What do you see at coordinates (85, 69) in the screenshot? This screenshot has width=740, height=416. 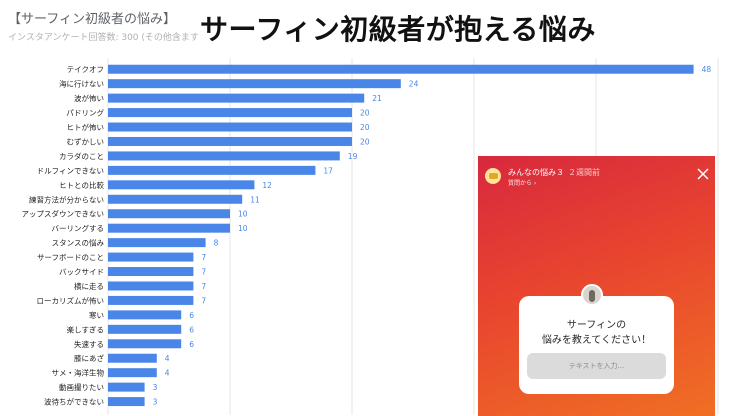 I see `category-label: テイクオフ` at bounding box center [85, 69].